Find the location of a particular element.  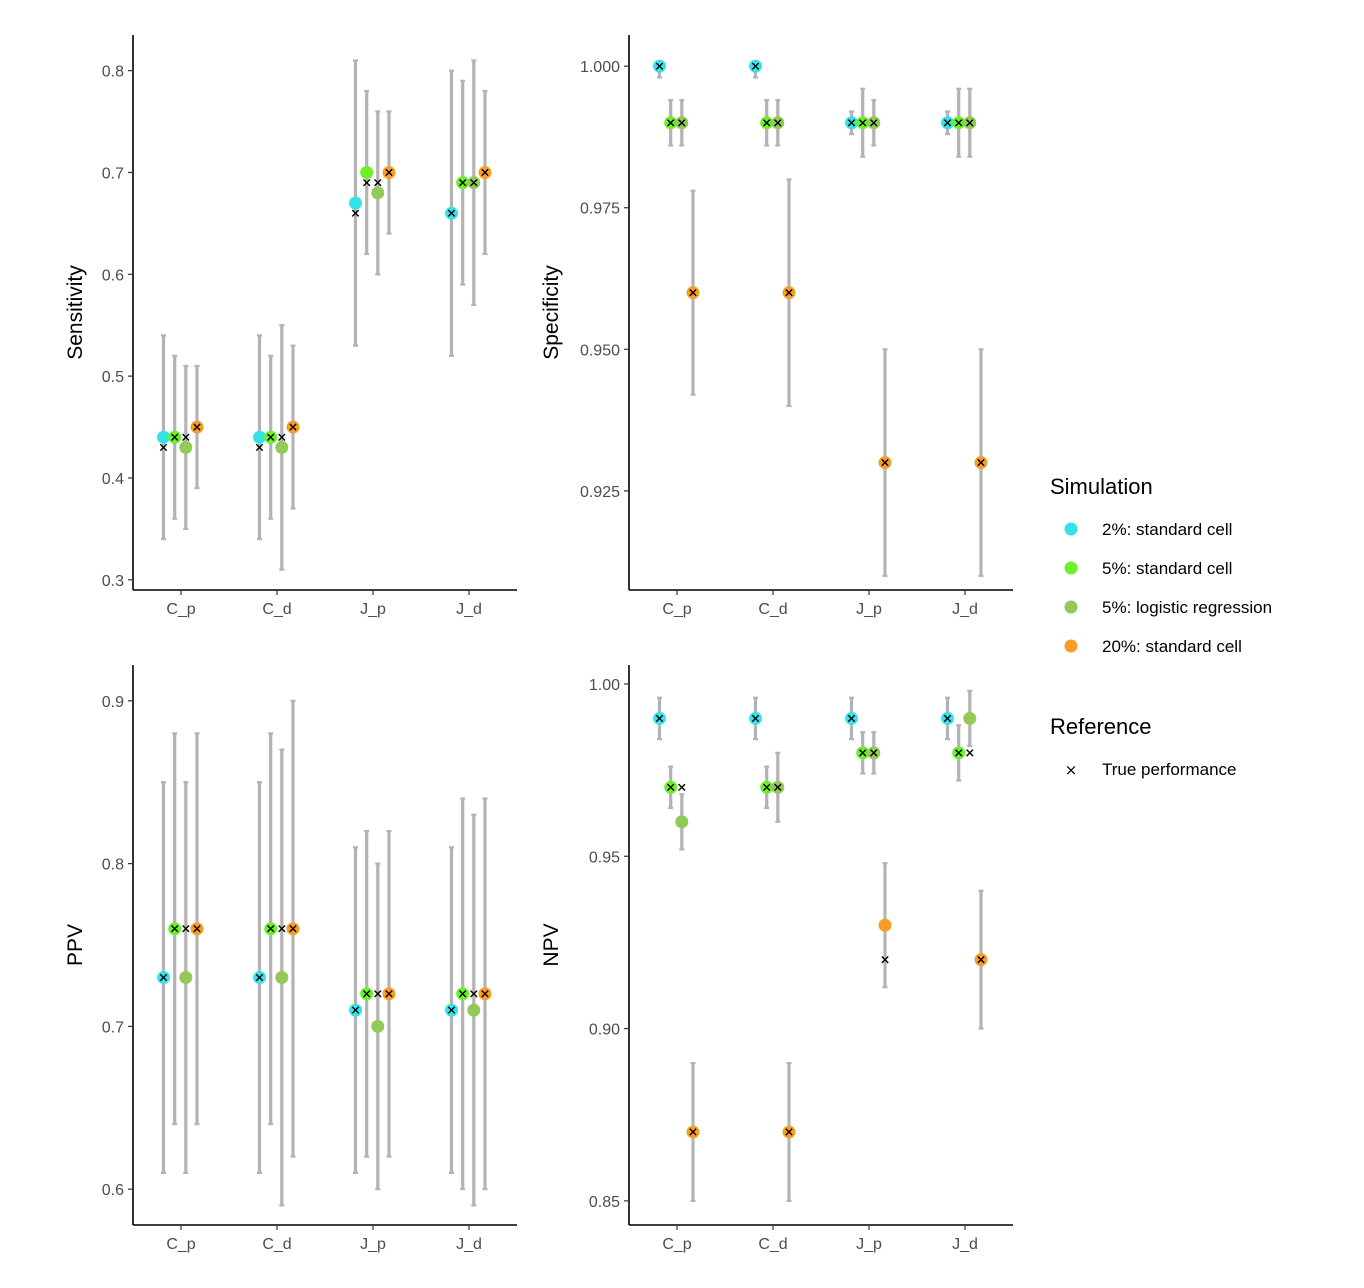

legend-item-2pct-standard-cell: 2%: standard cell is located at coordinates (1148, 529).